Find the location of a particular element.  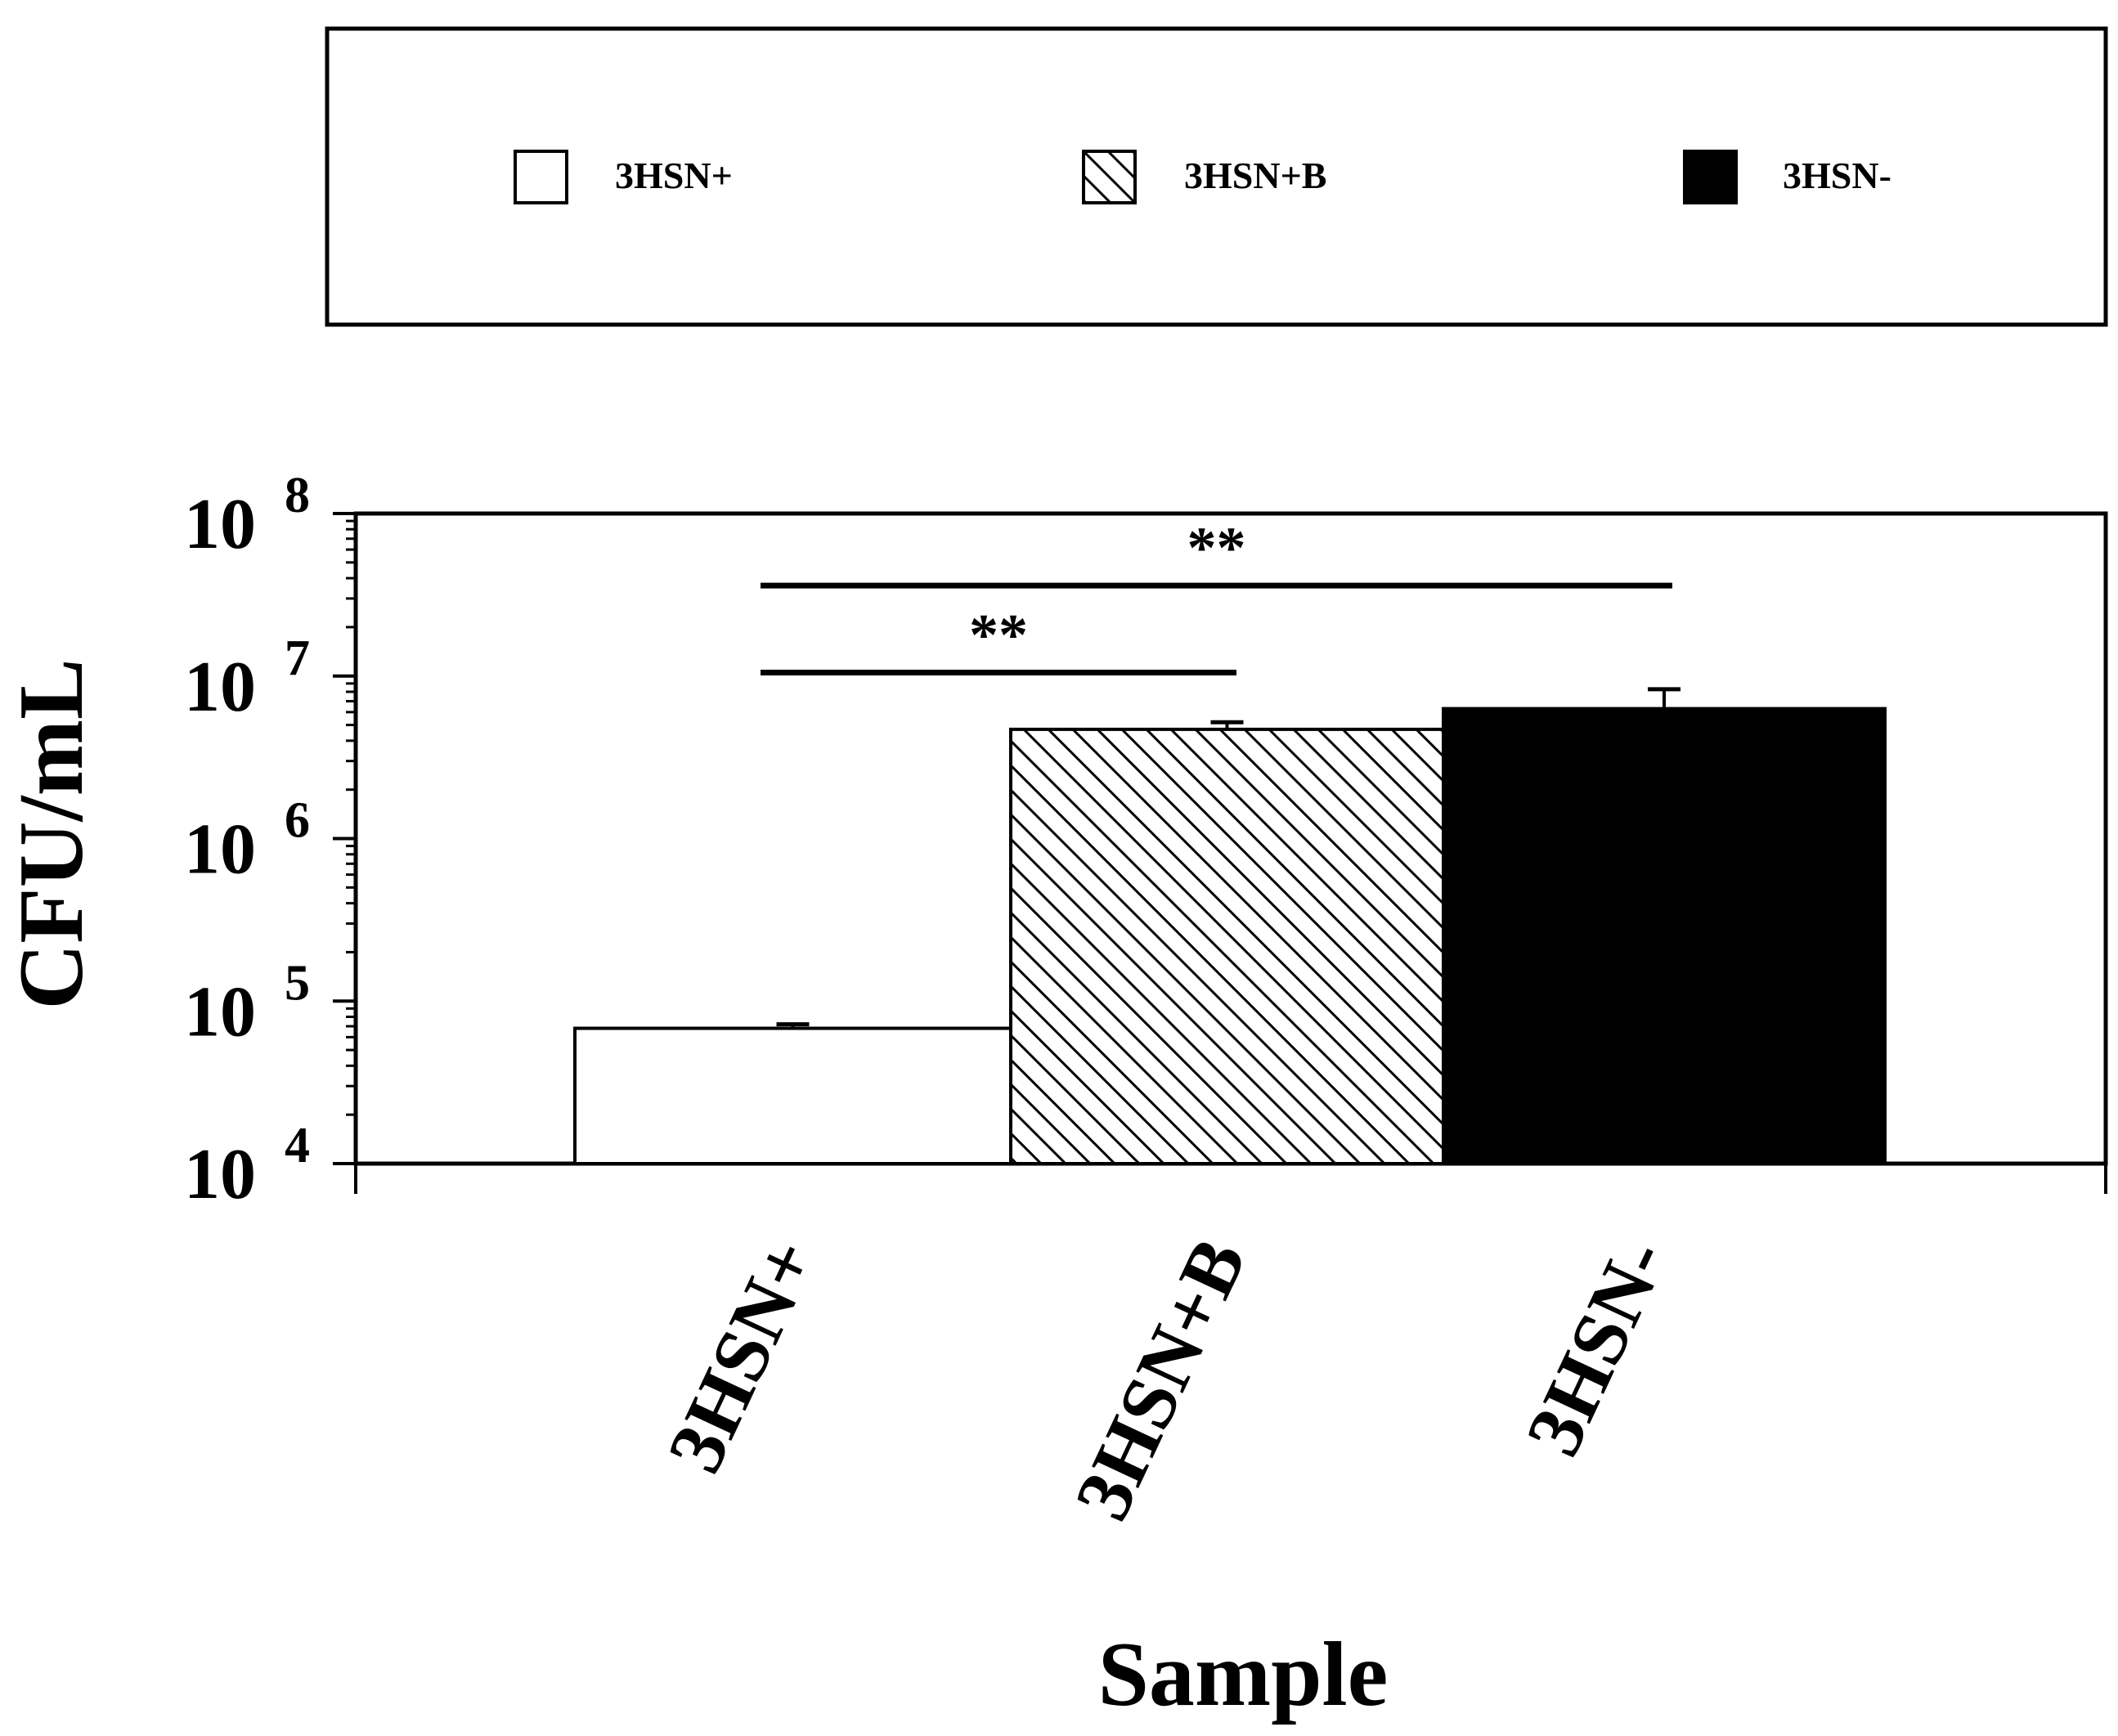

legend: 3HSN+ 3HSN+B 3HSN- is located at coordinates (1217, 176).